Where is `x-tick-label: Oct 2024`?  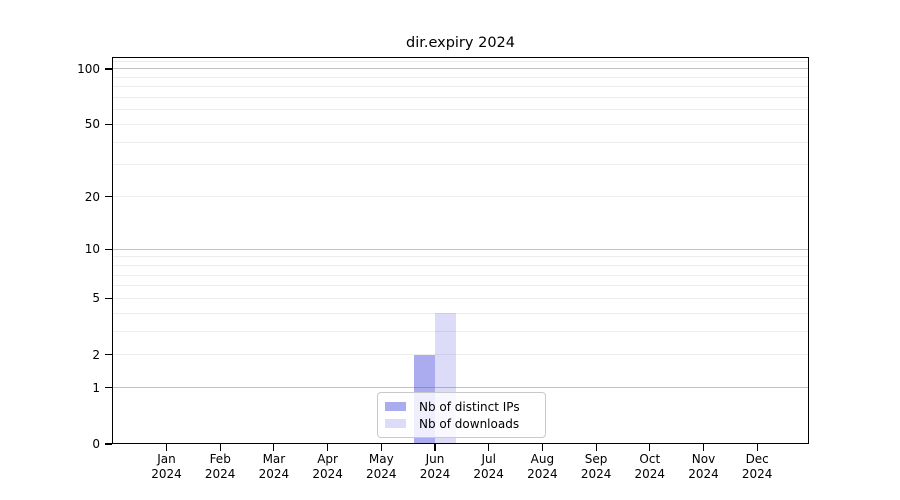 x-tick-label: Oct 2024 is located at coordinates (650, 466).